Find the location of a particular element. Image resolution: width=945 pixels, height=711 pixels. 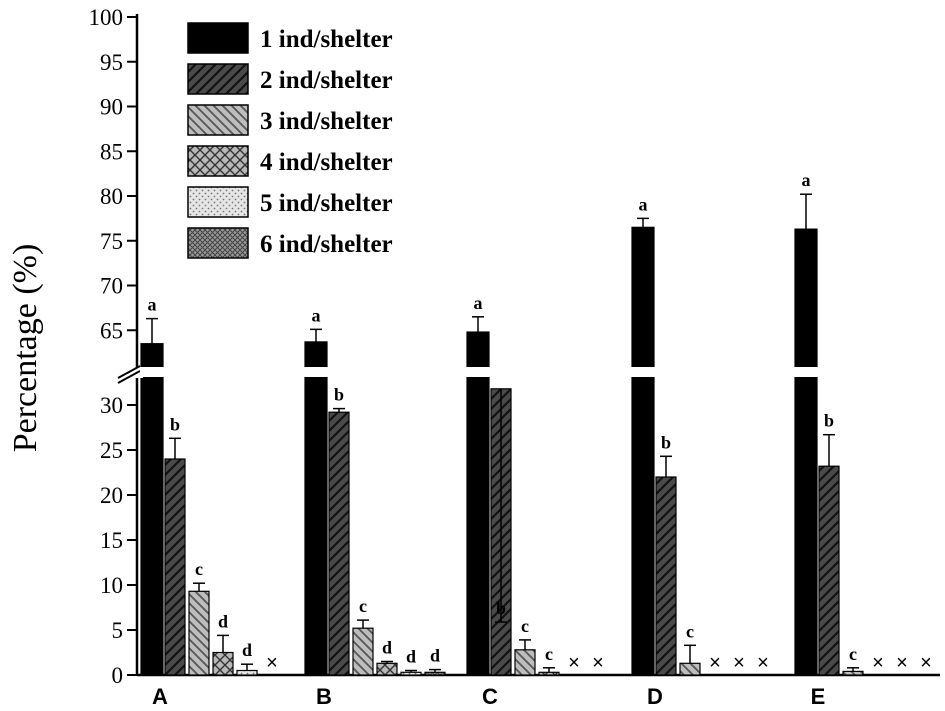

x-category-label: A is located at coordinates (160, 696).